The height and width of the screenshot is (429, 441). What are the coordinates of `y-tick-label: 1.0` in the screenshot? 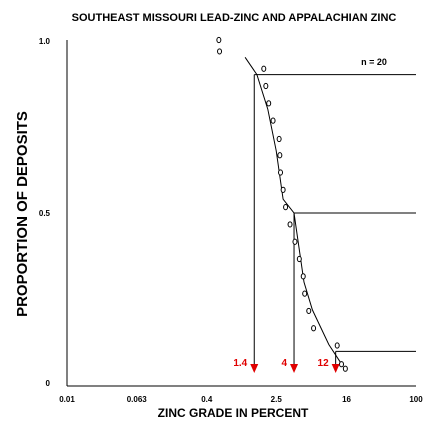 It's located at (45, 41).